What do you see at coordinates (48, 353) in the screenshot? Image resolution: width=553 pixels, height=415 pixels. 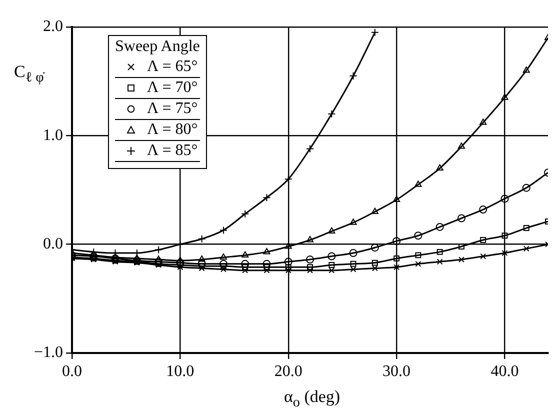 I see `y-tick-label: −1.0` at bounding box center [48, 353].